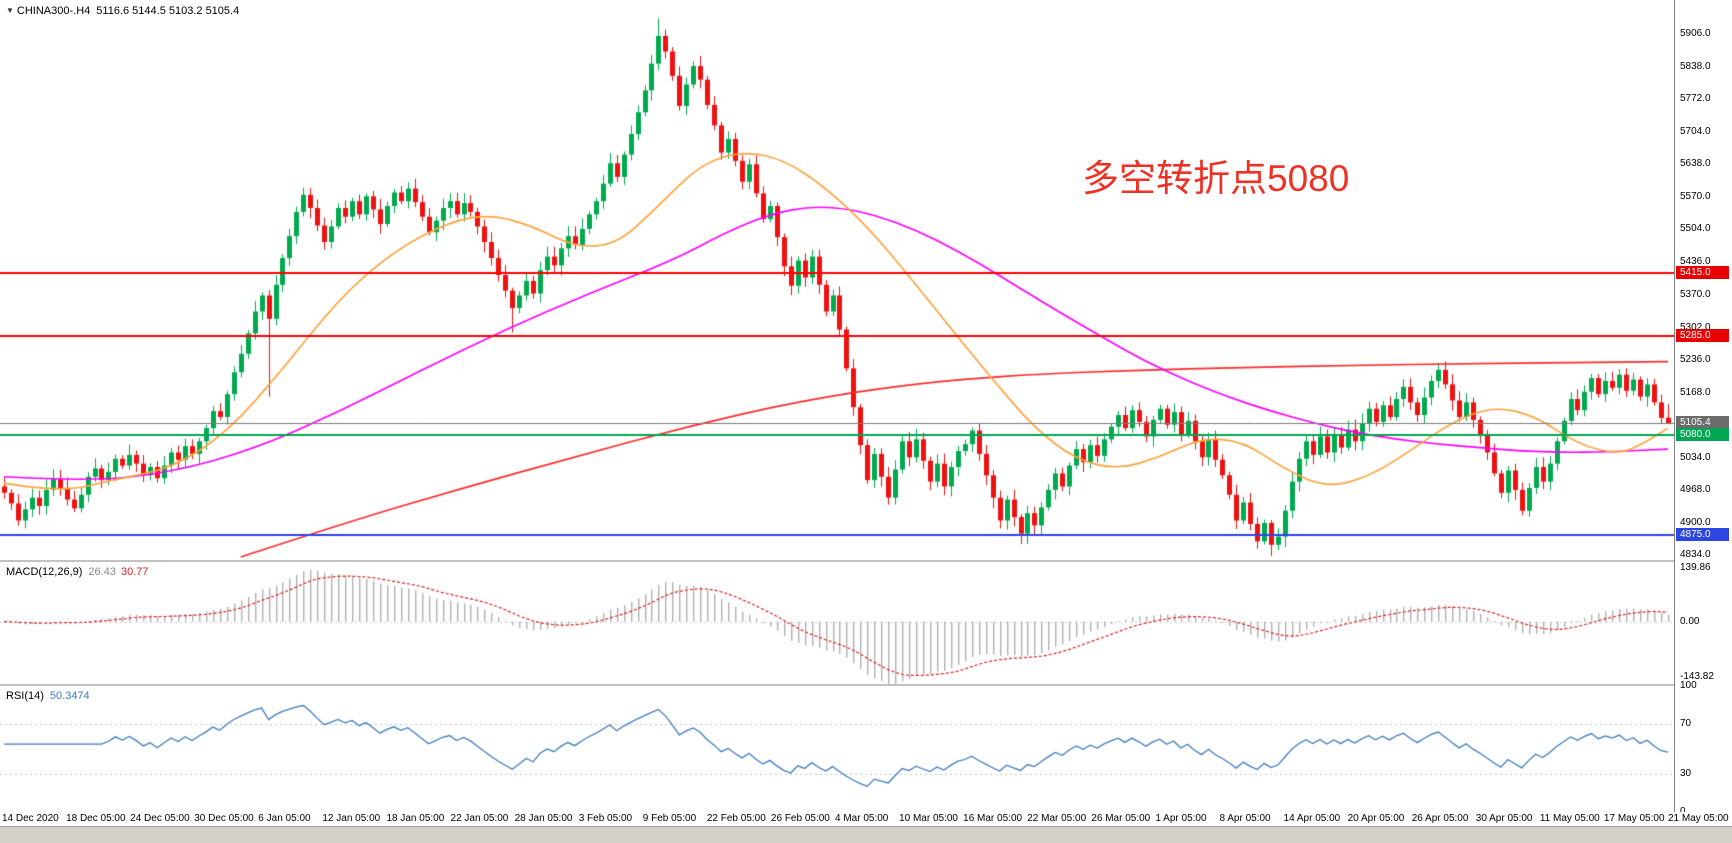 The width and height of the screenshot is (1732, 843). I want to click on time-axis-label: 24 Dec 05:00, so click(160, 818).